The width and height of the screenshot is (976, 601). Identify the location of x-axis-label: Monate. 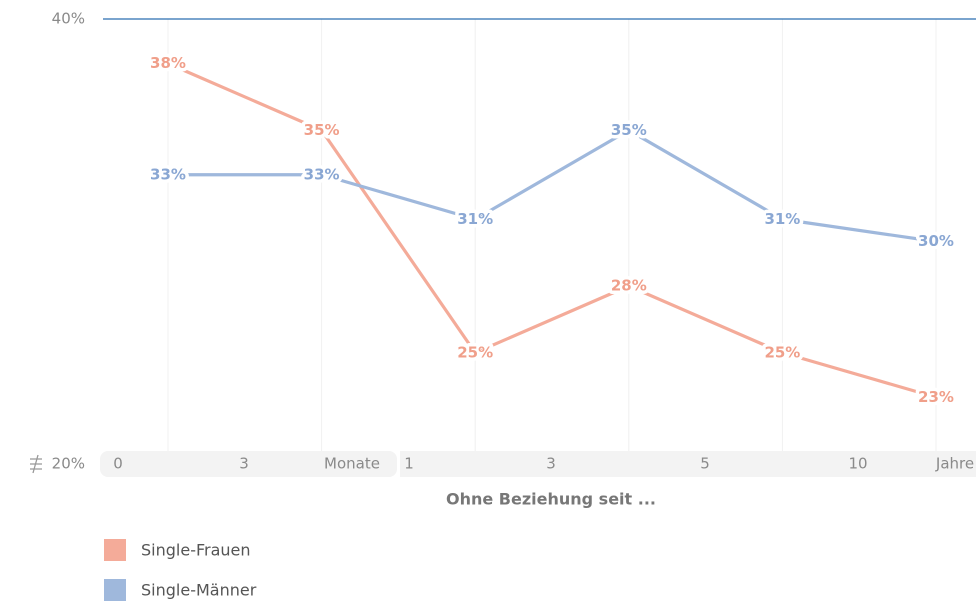
(352, 464).